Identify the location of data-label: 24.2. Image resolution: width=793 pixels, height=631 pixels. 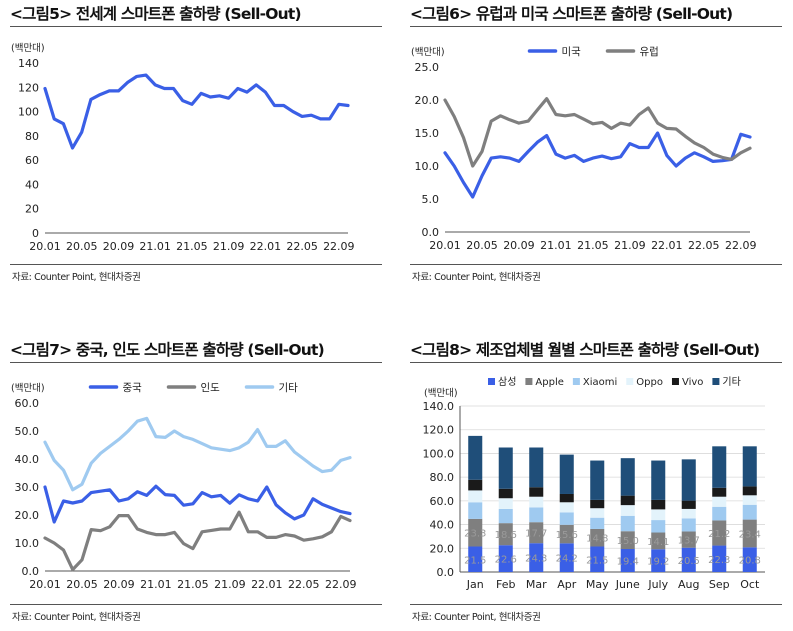
(567, 559).